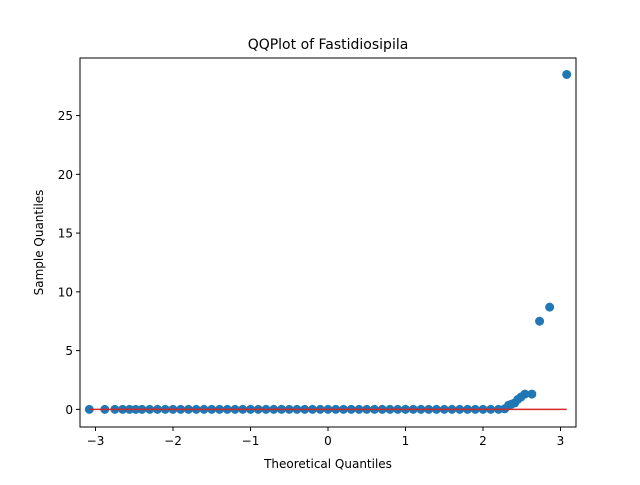 The width and height of the screenshot is (640, 485). What do you see at coordinates (561, 441) in the screenshot?
I see `x-tick-label: 3` at bounding box center [561, 441].